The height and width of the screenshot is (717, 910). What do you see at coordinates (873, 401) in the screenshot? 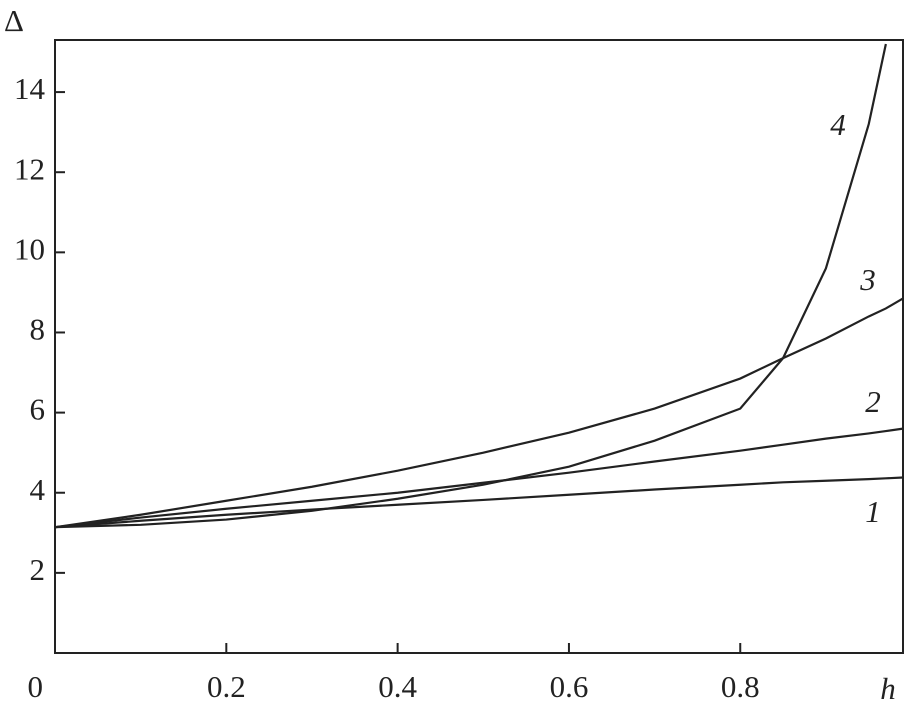
I see `series-label: 2` at bounding box center [873, 401].